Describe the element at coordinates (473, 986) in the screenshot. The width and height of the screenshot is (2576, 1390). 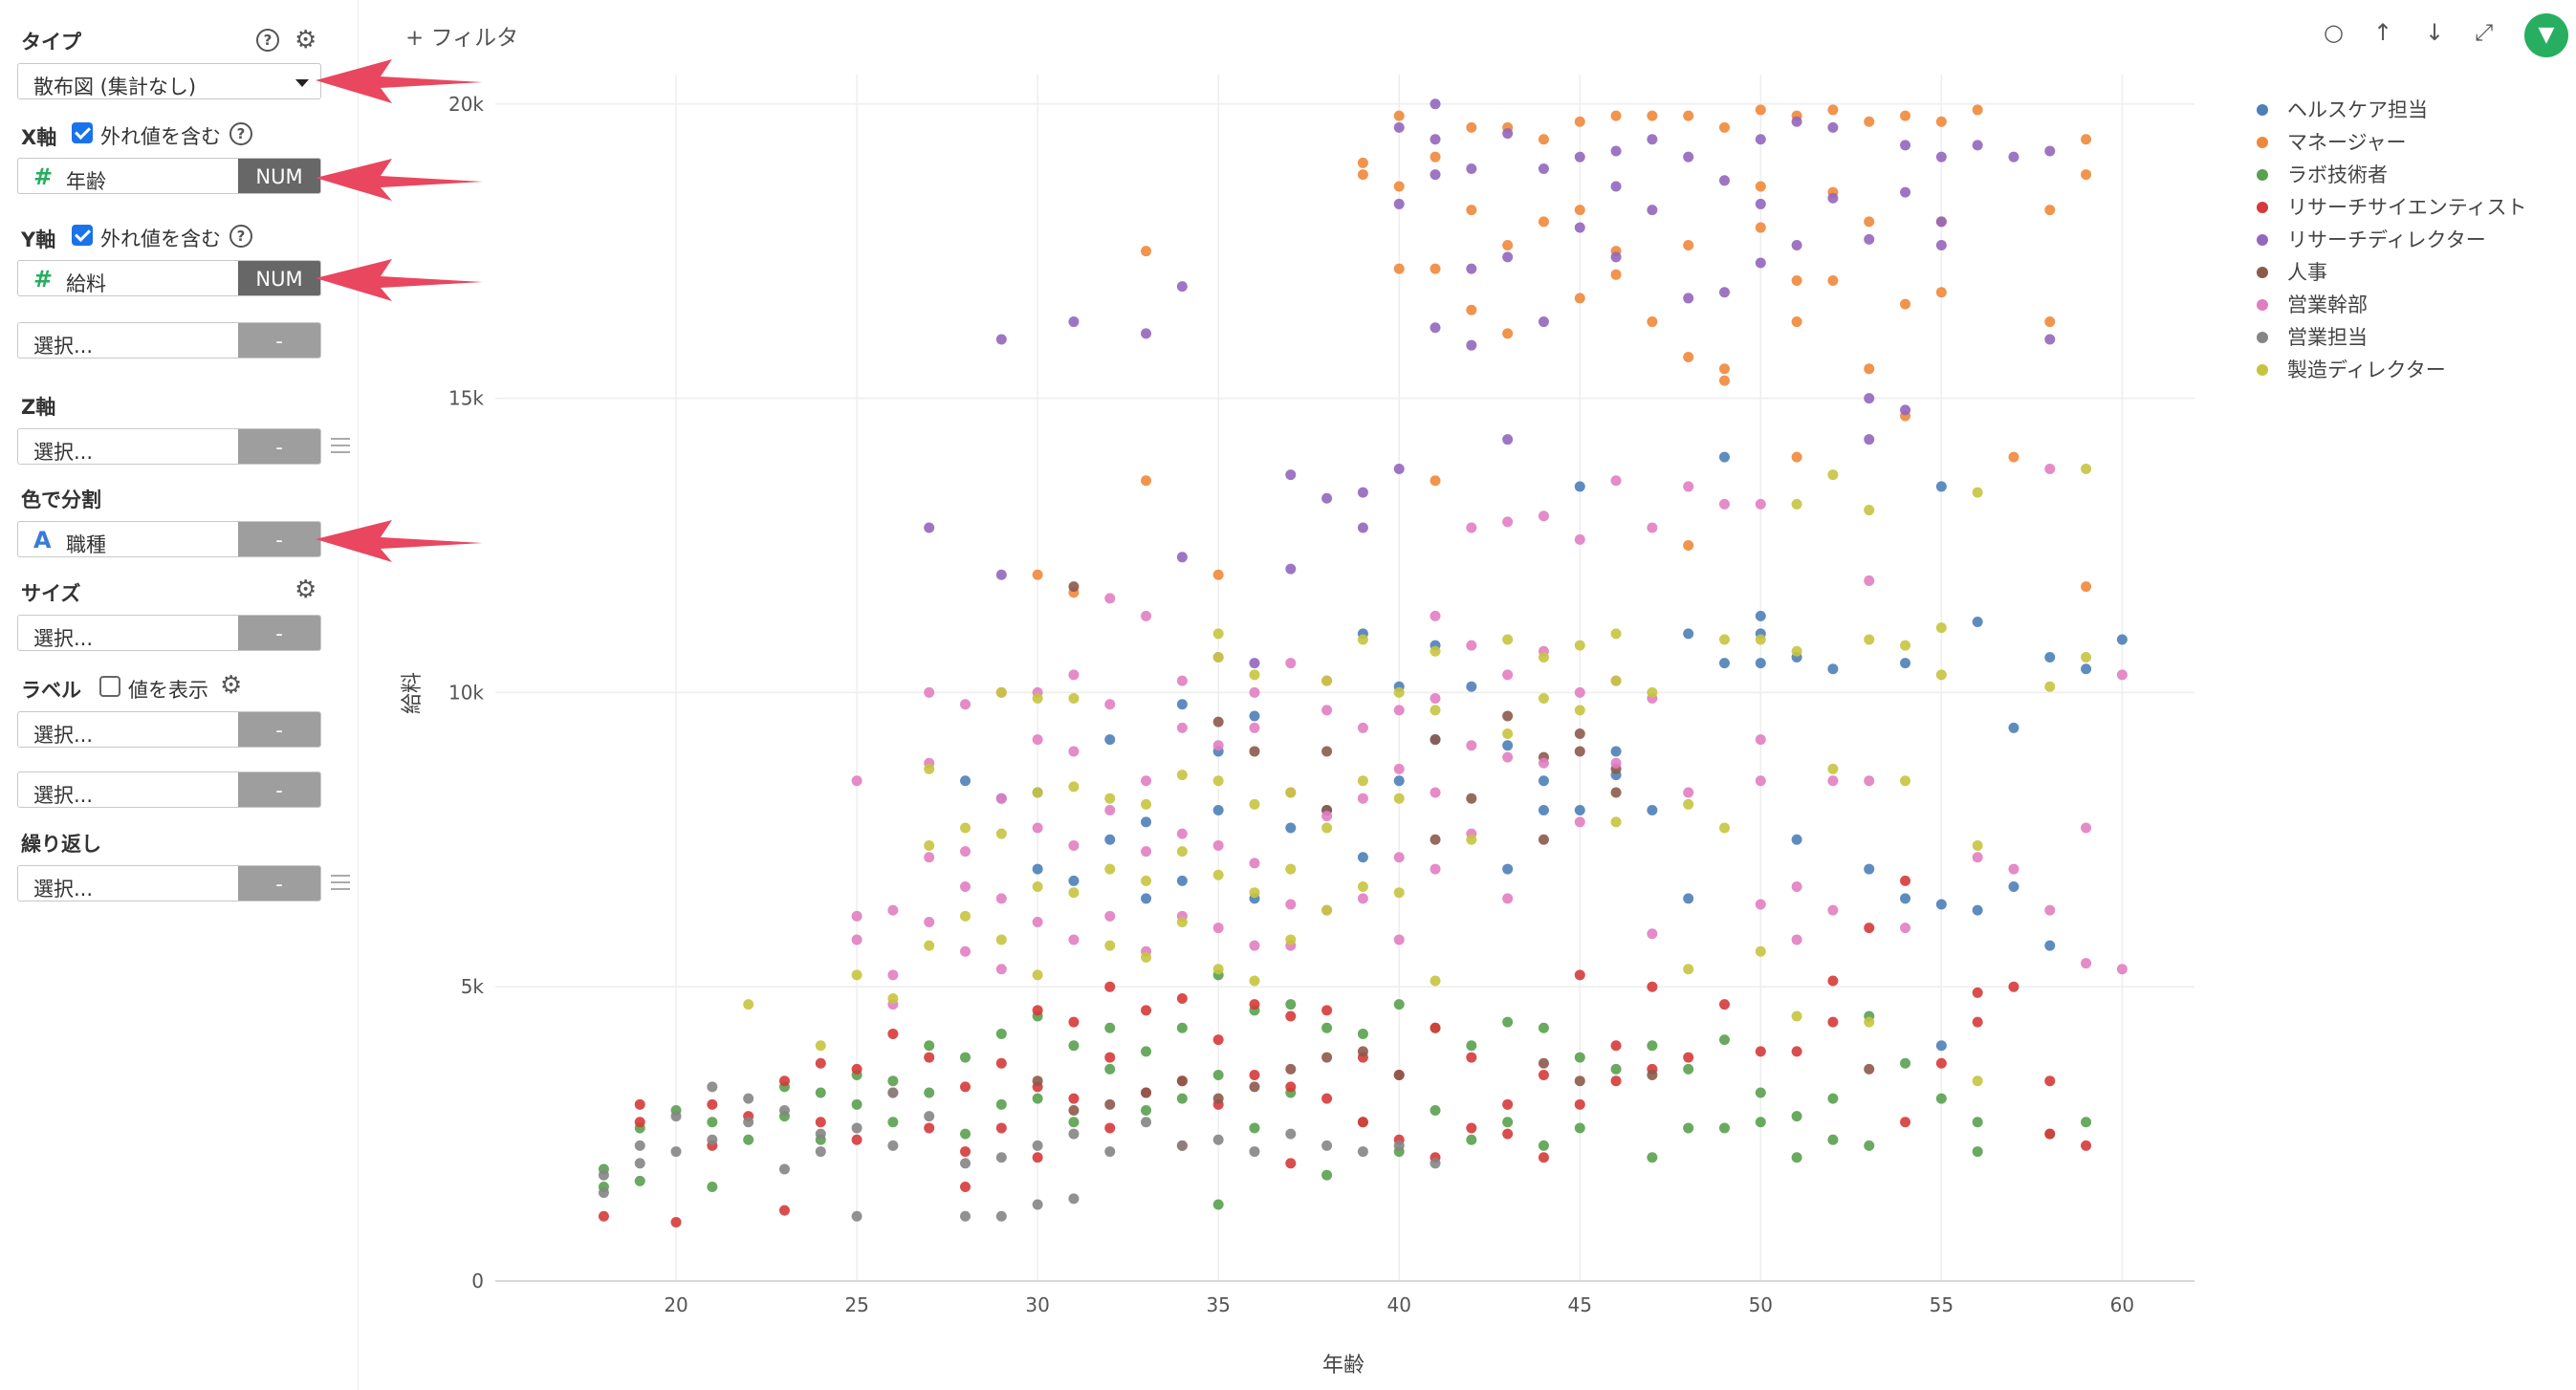
I see `y-tick-label: 5k` at that location.